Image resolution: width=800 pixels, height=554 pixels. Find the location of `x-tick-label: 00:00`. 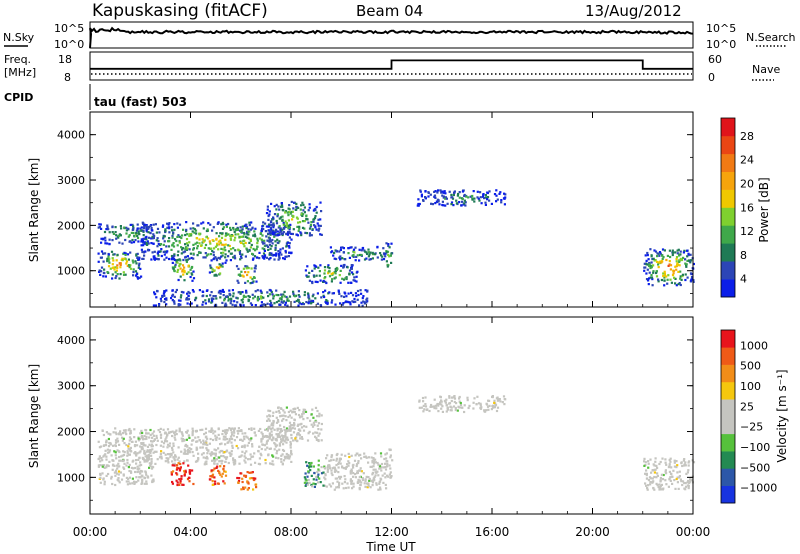

x-tick-label: 00:00 is located at coordinates (693, 532).